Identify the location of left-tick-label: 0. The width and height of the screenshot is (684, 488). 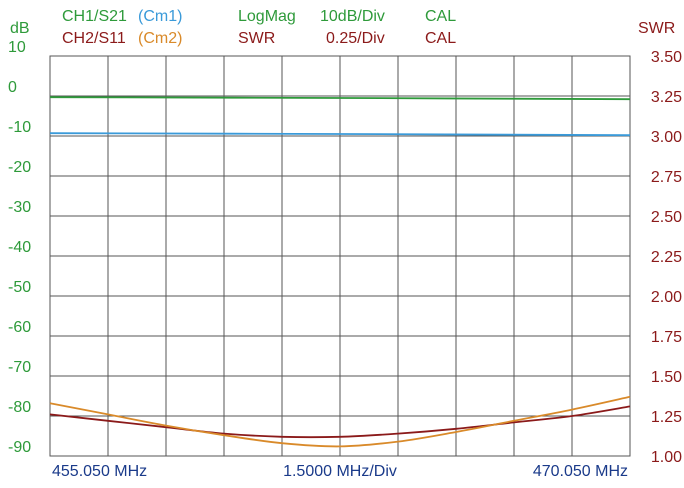
(12, 87).